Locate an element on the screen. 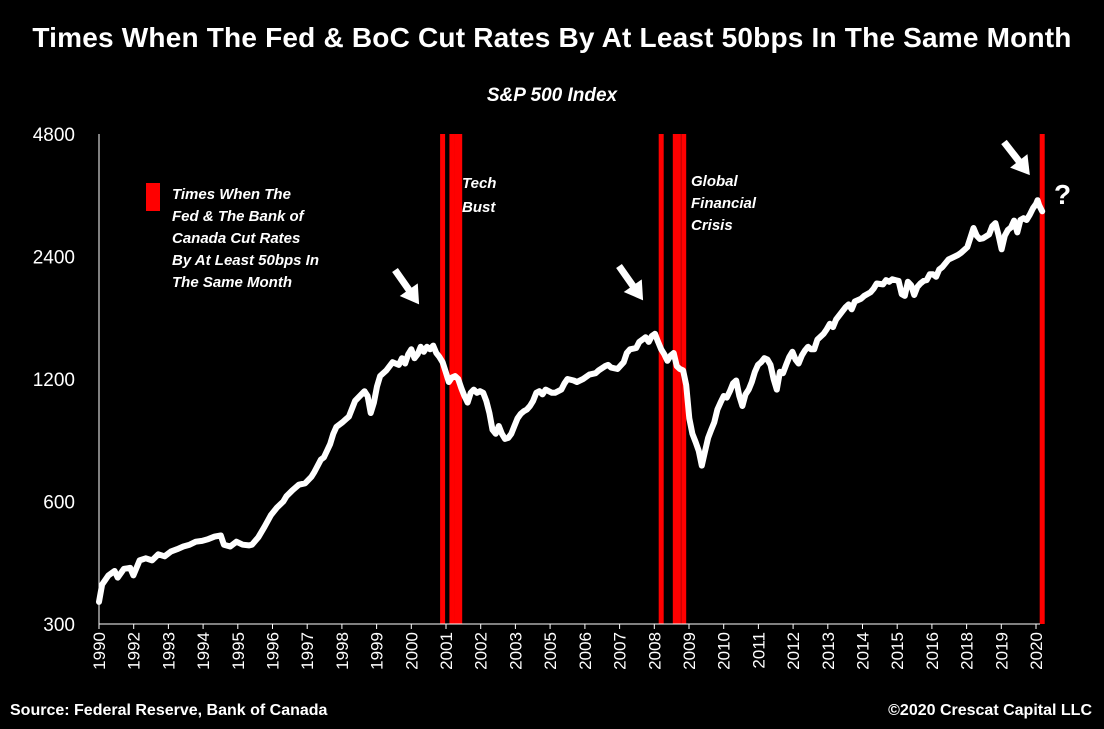  annotation-tech: Tech is located at coordinates (479, 183).